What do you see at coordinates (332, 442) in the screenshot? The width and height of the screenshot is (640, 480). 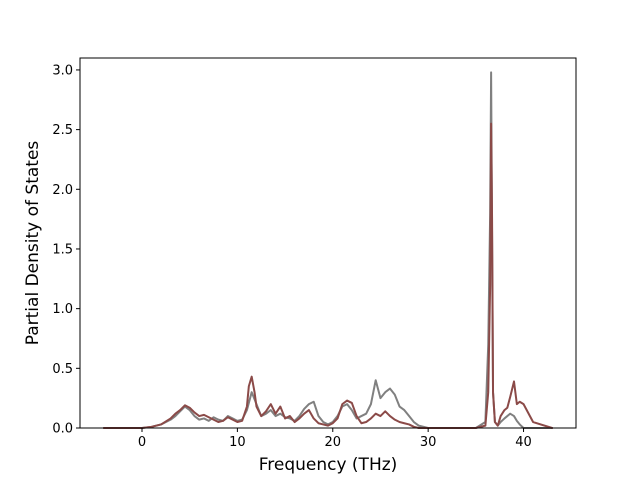 I see `x-tick-label: 20` at bounding box center [332, 442].